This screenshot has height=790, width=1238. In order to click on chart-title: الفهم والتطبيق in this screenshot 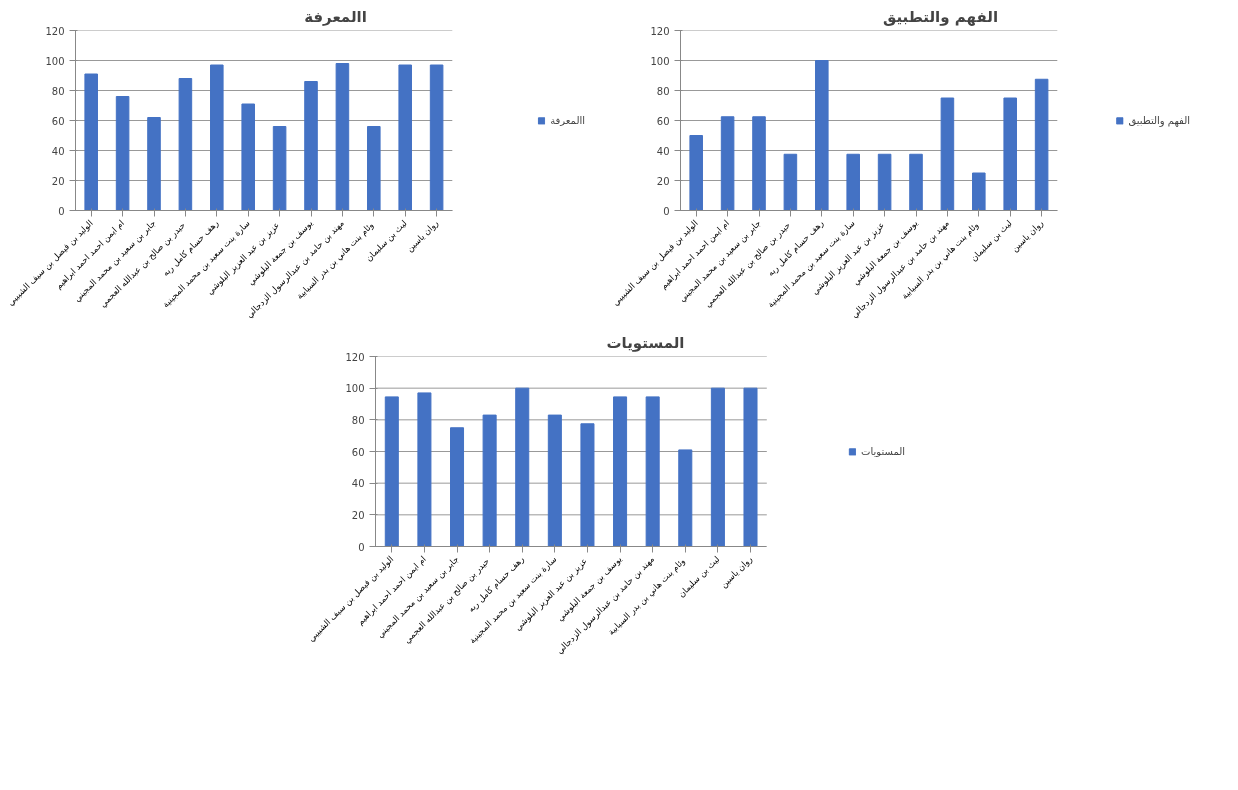, I will do `click(940, 16)`.